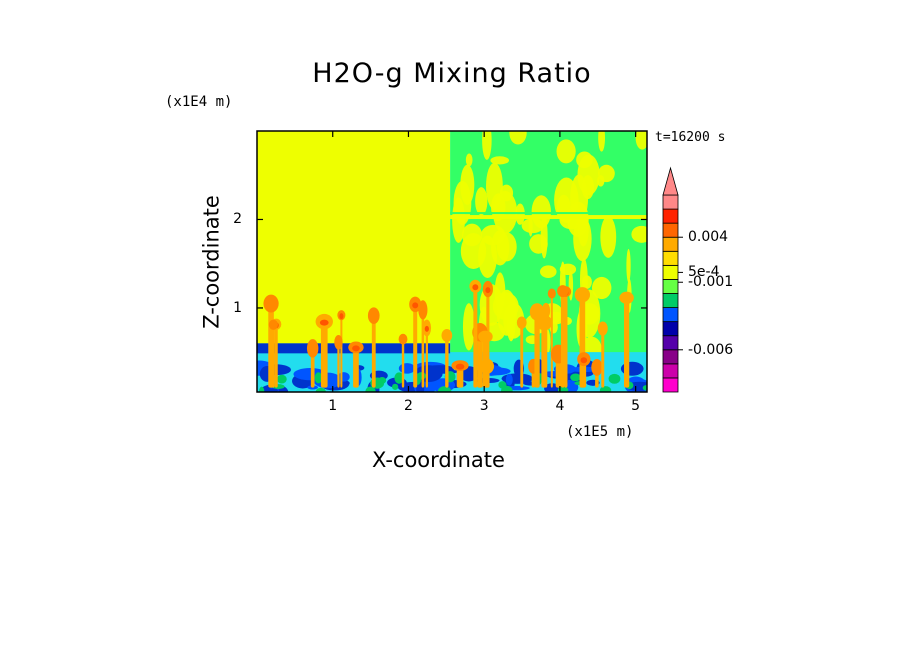  I want to click on colorbar-extend-arrow, so click(670, 181).